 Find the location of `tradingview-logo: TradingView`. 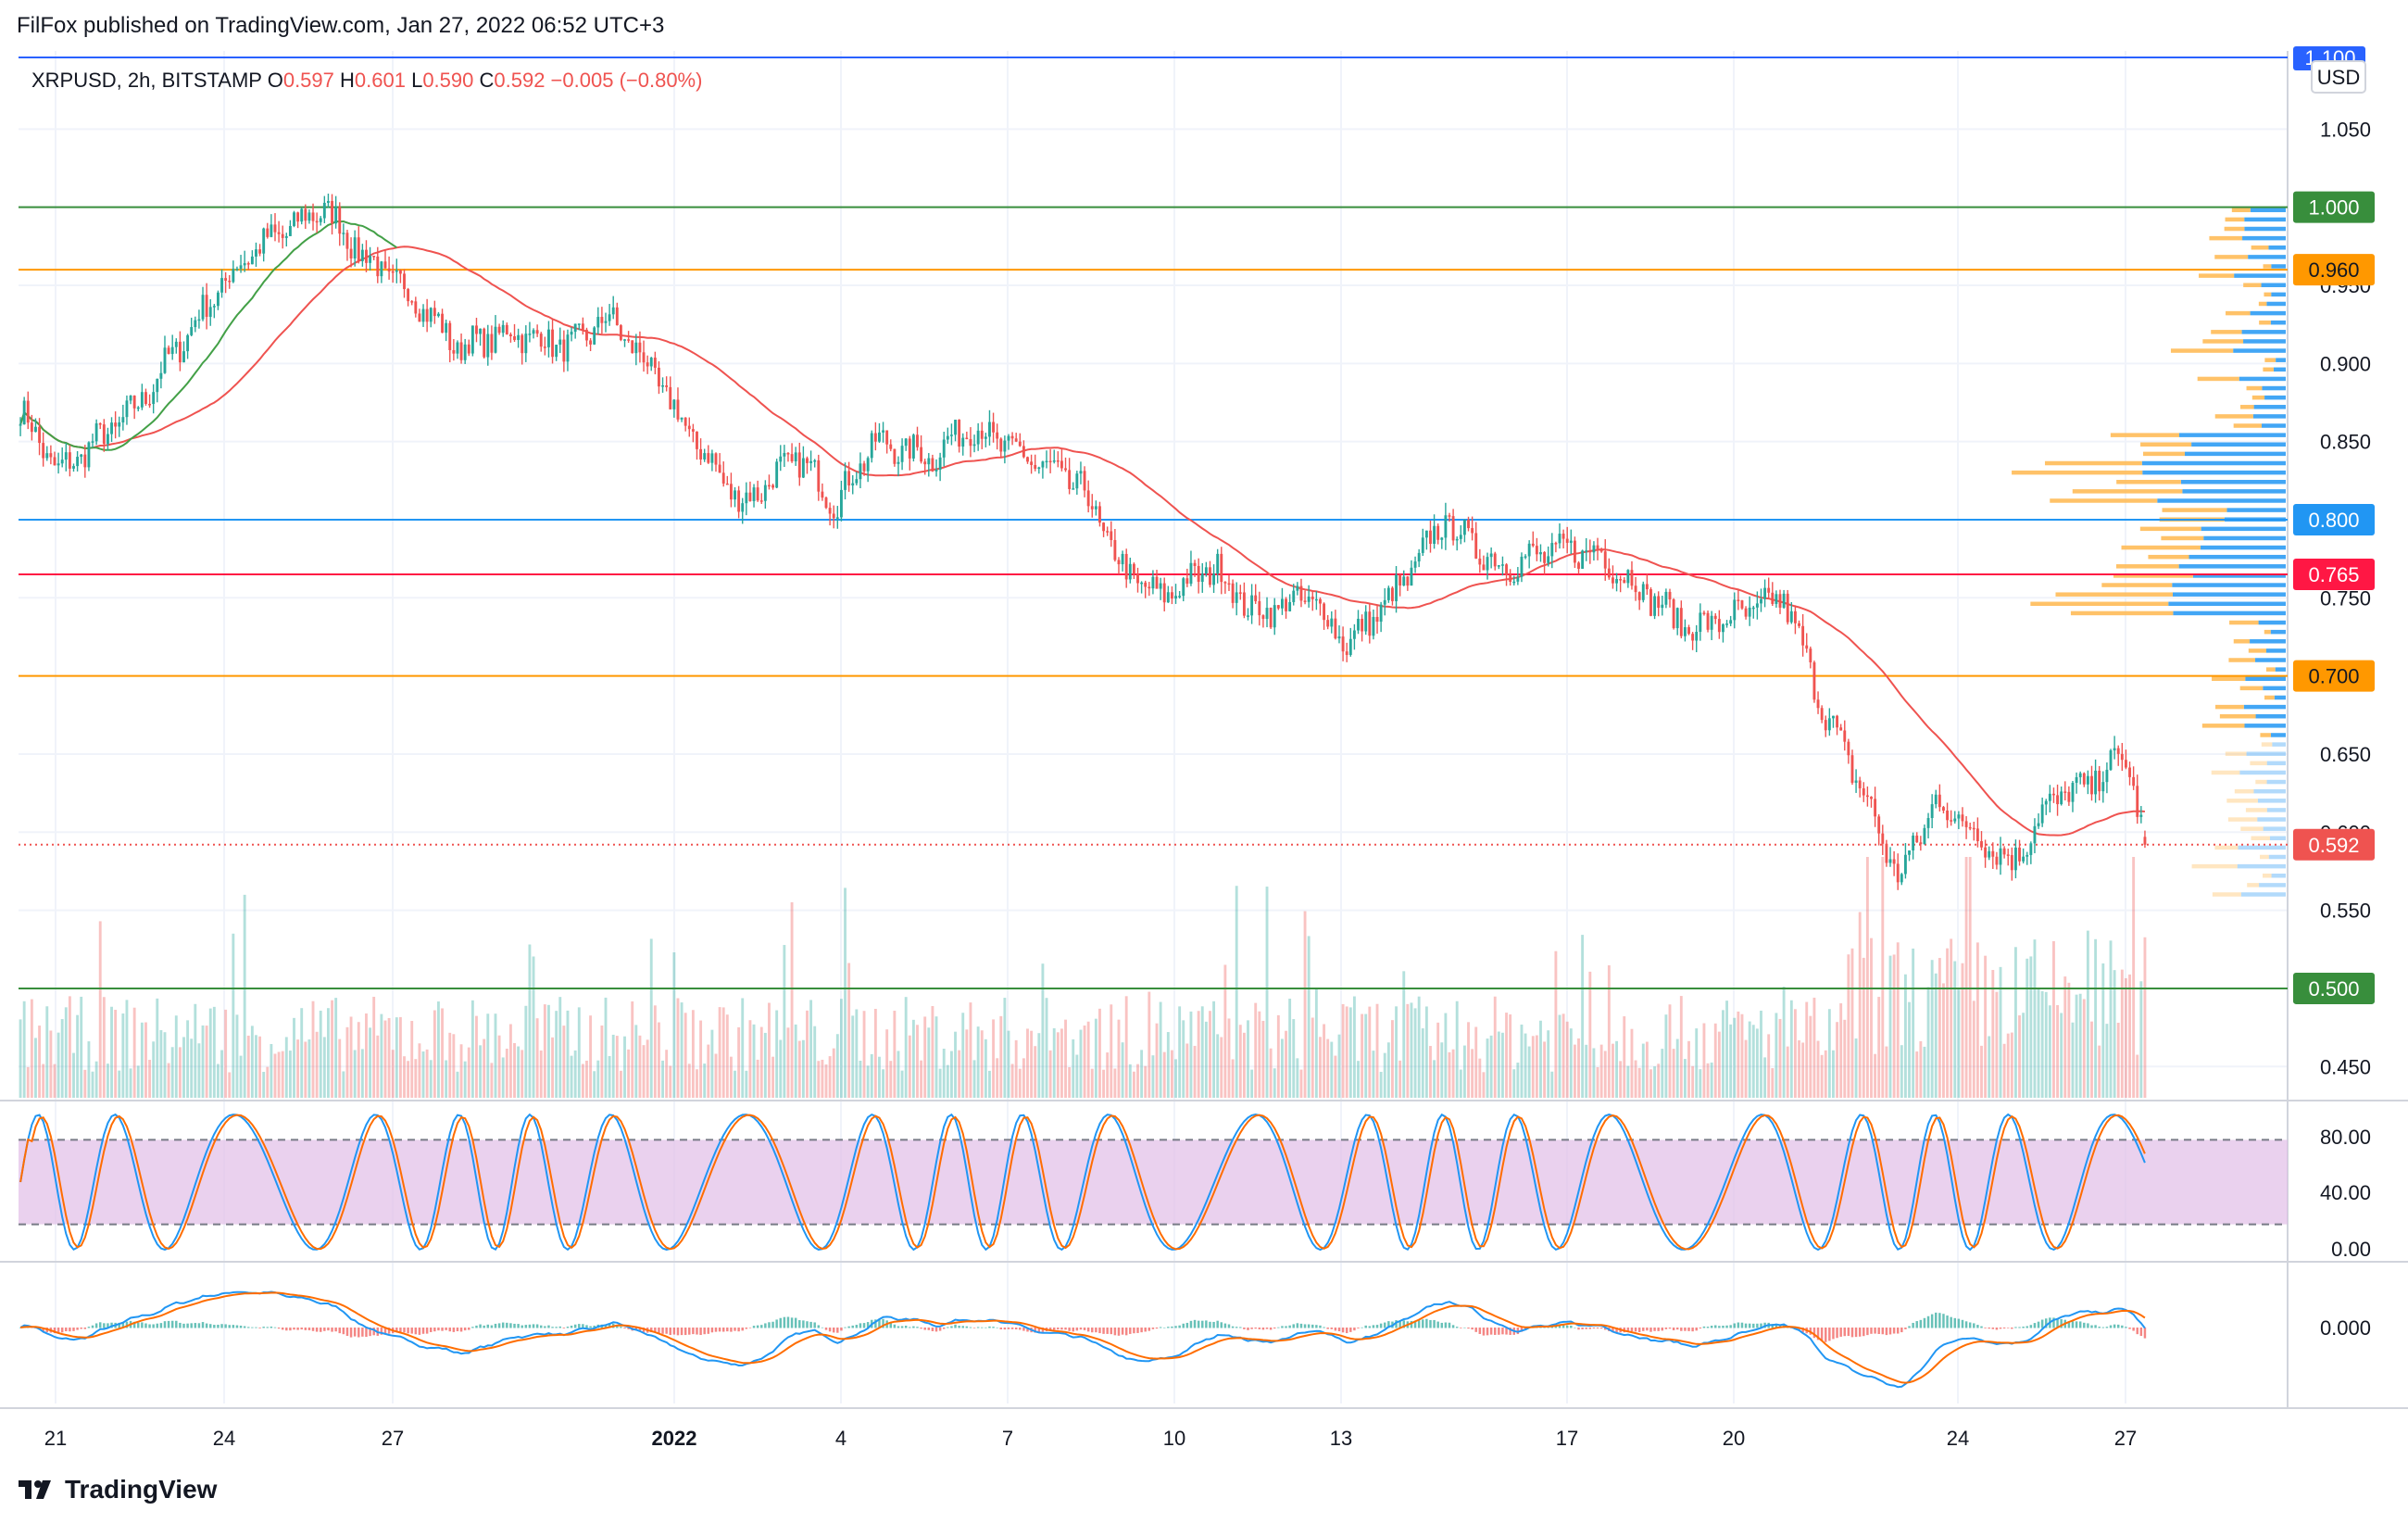

tradingview-logo: TradingView is located at coordinates (117, 1489).